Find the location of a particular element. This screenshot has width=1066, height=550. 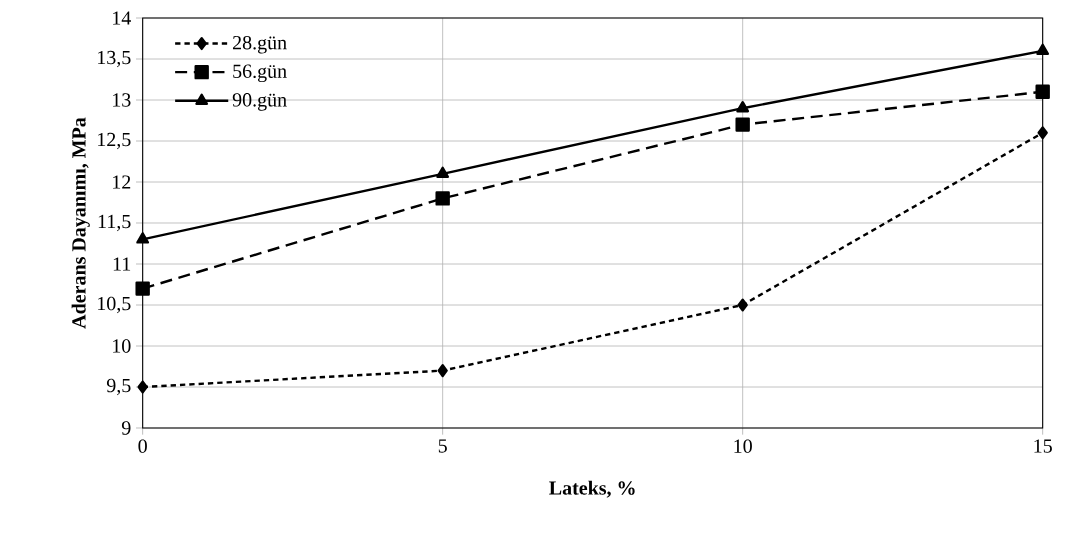

x-tick-label: 15 is located at coordinates (1043, 446).